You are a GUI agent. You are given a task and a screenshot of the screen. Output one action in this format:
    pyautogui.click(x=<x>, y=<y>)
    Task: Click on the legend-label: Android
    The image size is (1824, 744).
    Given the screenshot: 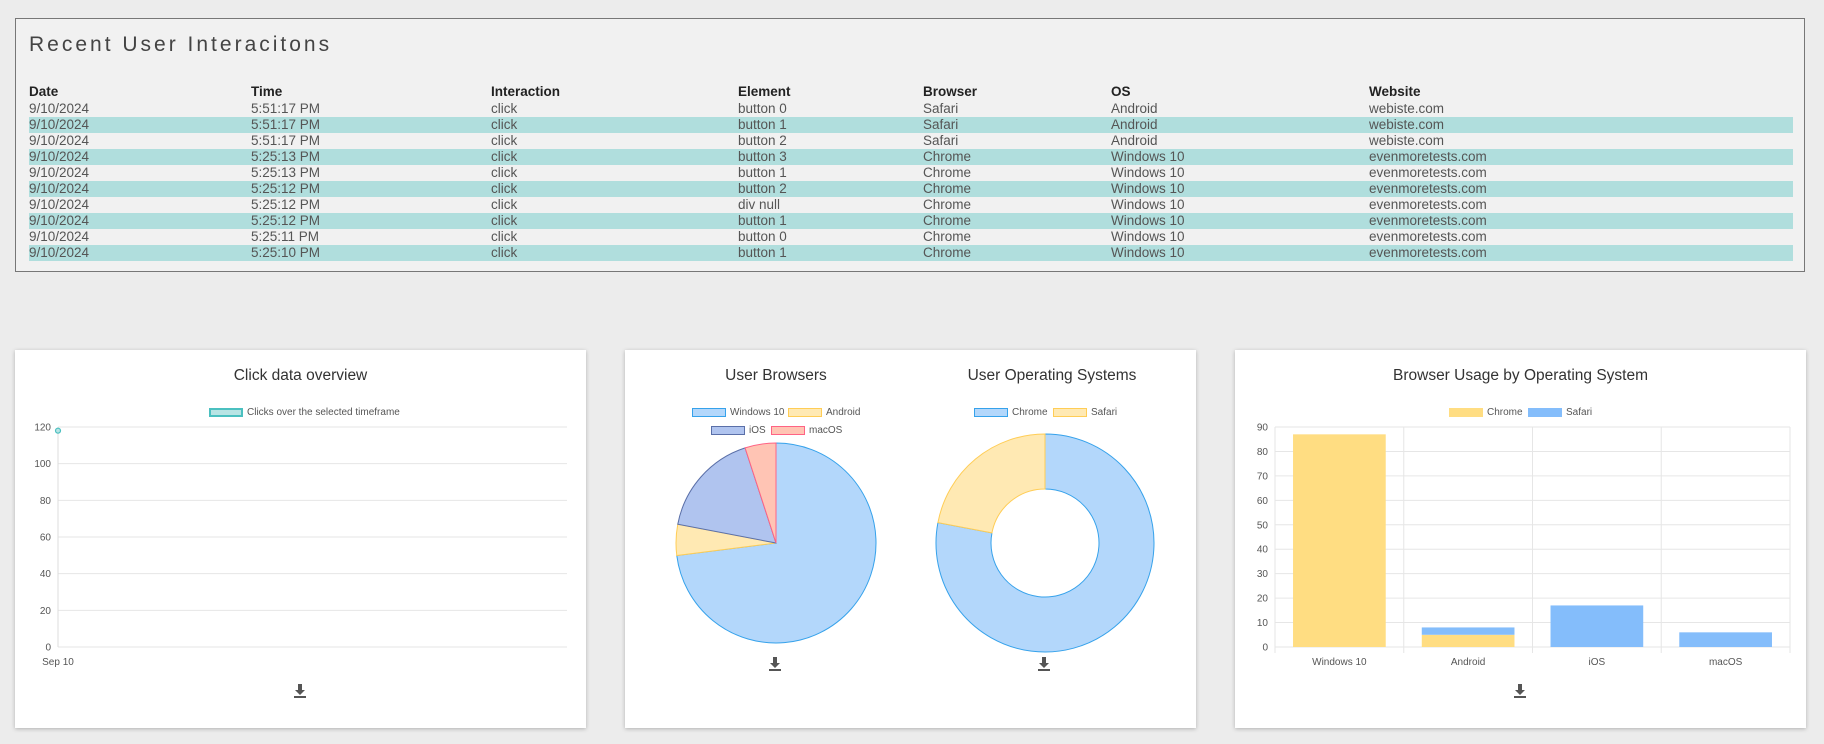 What is the action you would take?
    pyautogui.click(x=843, y=412)
    